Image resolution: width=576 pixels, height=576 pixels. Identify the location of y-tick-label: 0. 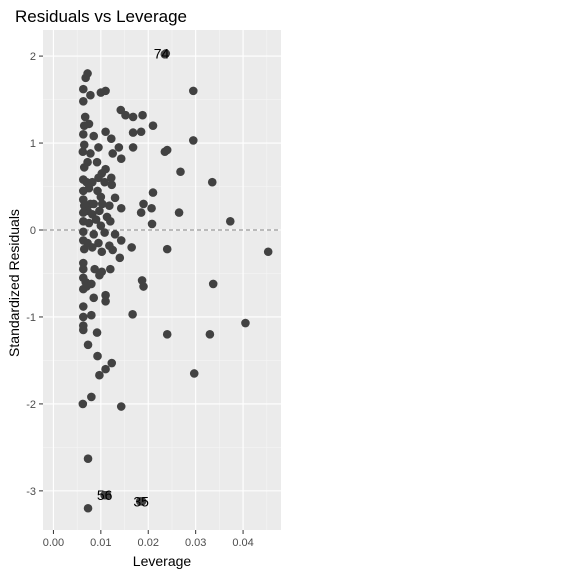
(33, 231).